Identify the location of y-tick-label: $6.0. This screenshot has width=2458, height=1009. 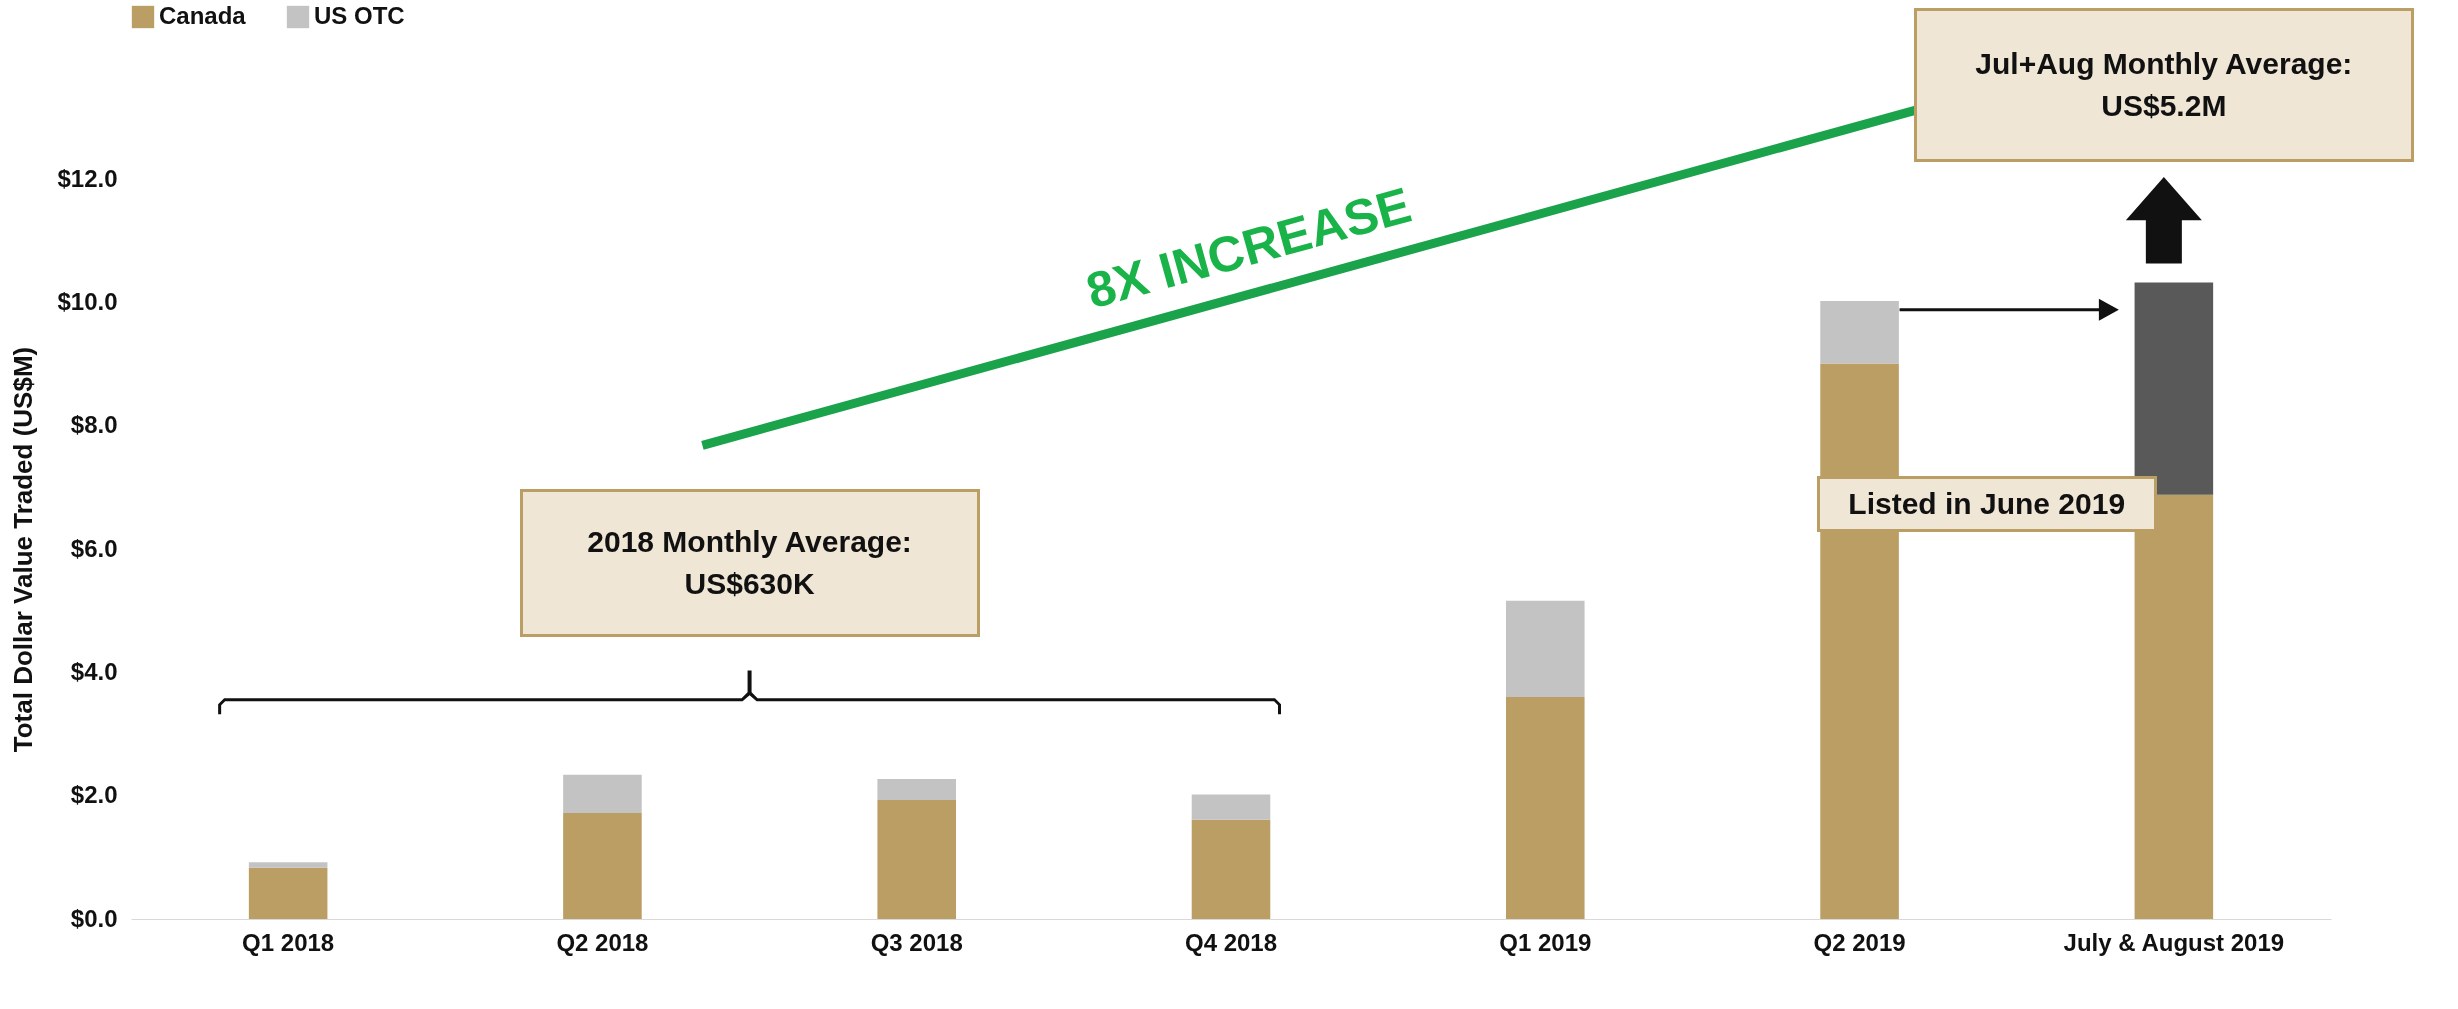
(94, 548).